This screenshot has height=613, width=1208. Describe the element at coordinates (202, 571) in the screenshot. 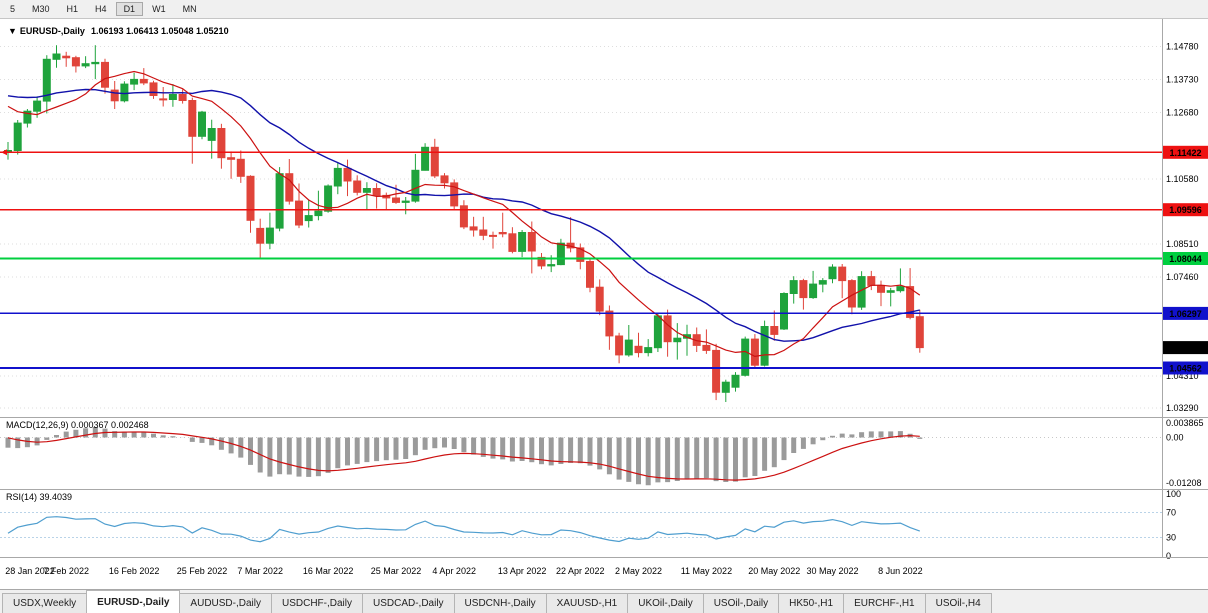

I see `svg-text: 25 Feb 2022` at that location.